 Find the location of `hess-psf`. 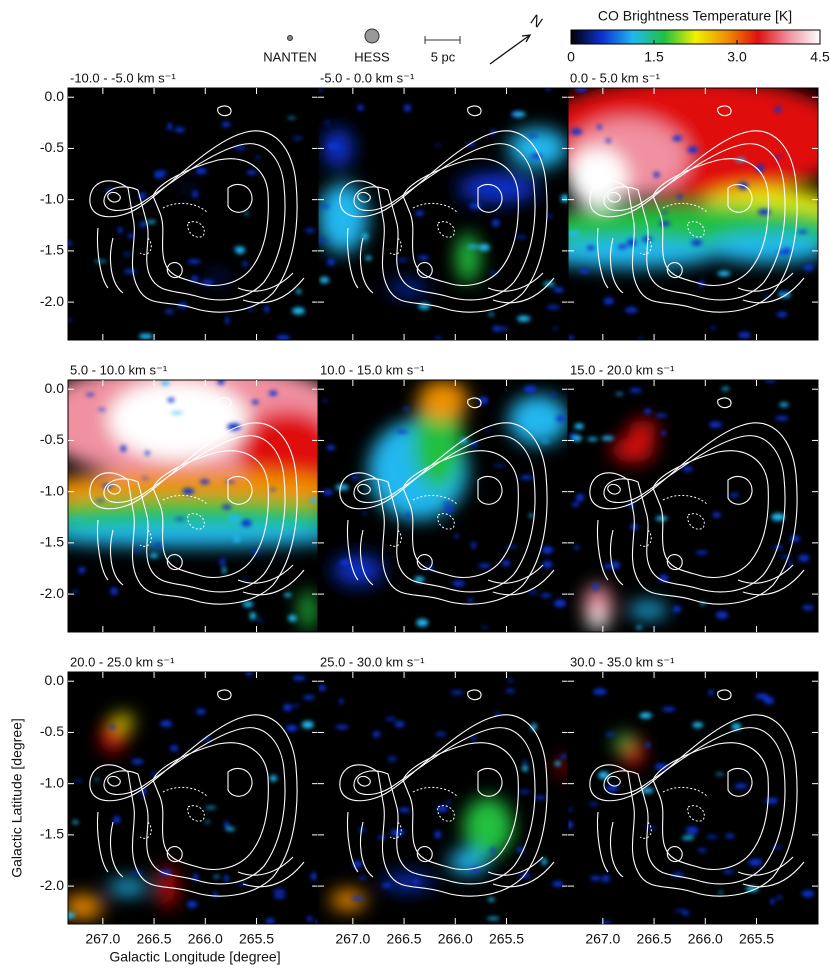

hess-psf is located at coordinates (372, 36).